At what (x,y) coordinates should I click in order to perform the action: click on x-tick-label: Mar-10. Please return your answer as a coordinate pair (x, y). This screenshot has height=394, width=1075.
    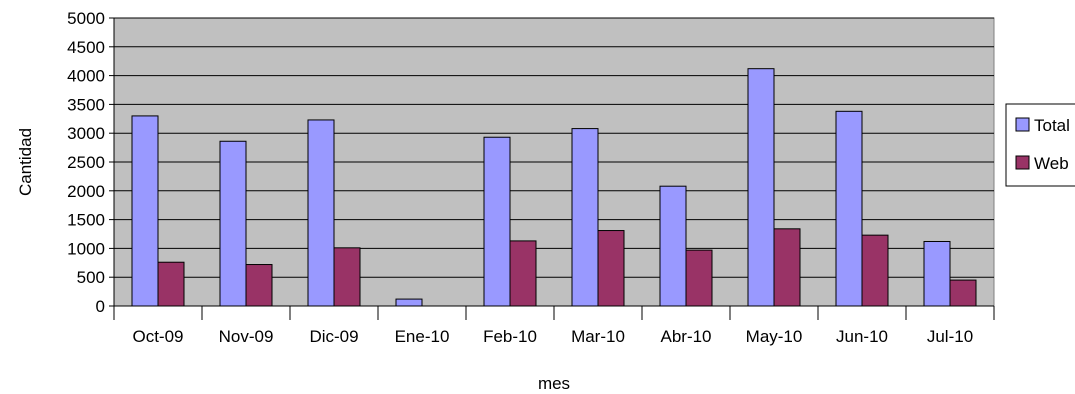
    Looking at the image, I should click on (598, 336).